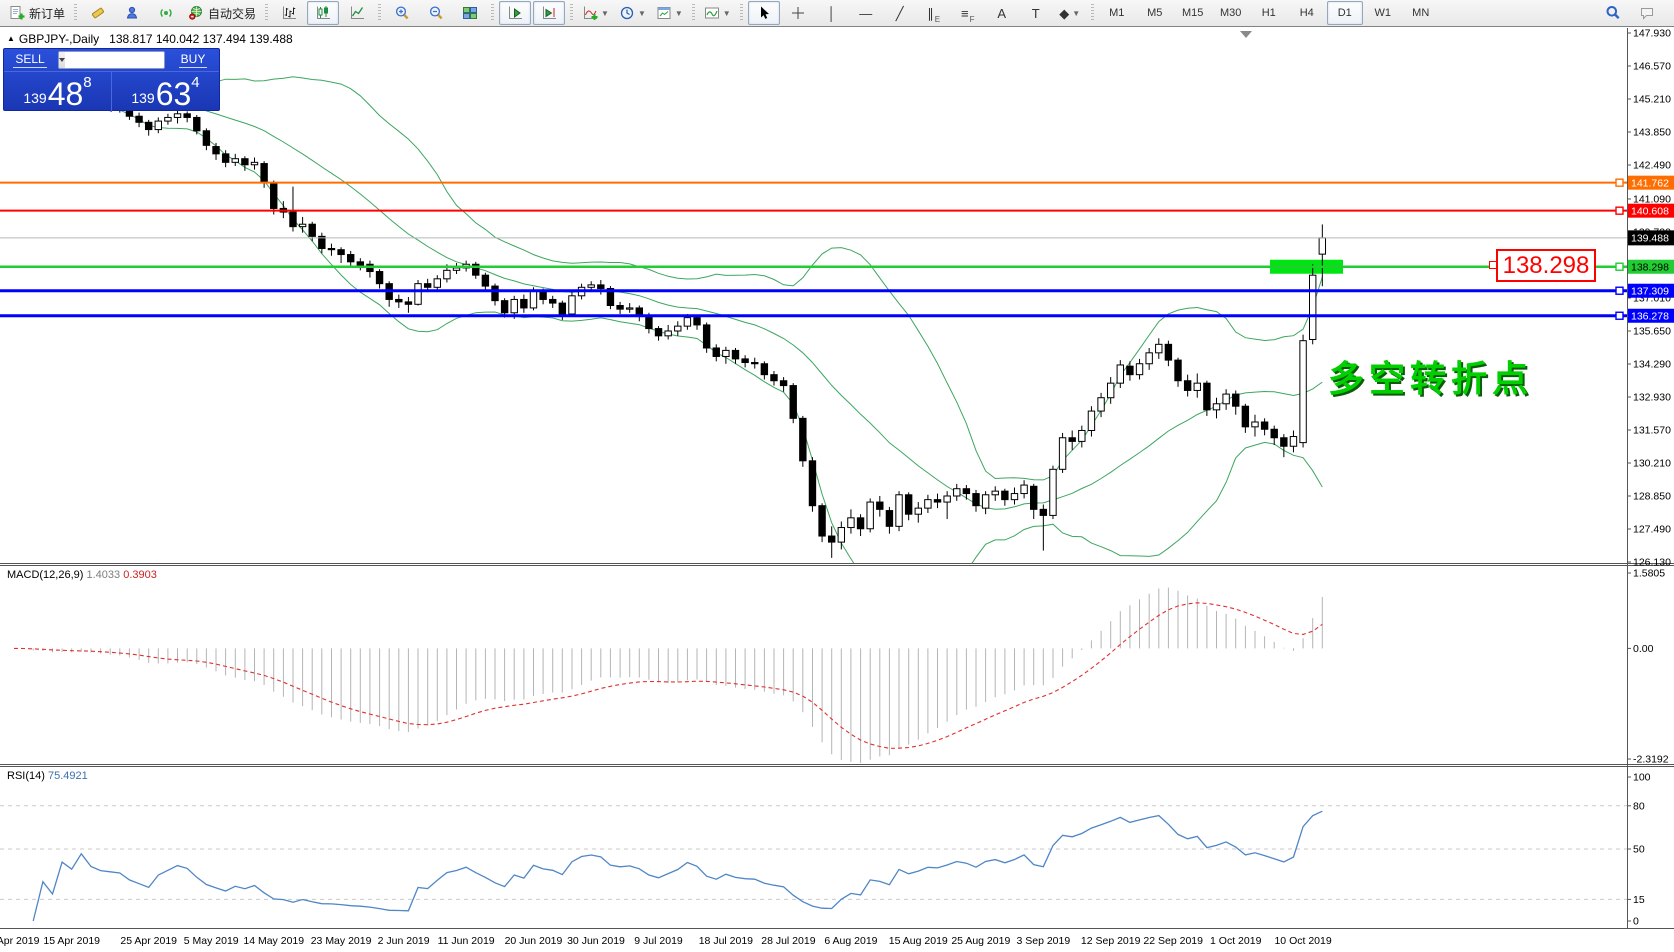 The image size is (1674, 952). I want to click on sell-button: SELL, so click(30, 60).